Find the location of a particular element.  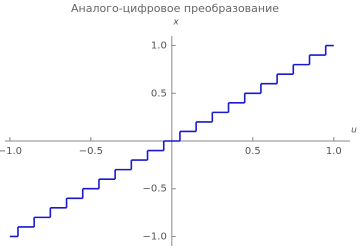

y-tick-label: −0.5 is located at coordinates (155, 189).